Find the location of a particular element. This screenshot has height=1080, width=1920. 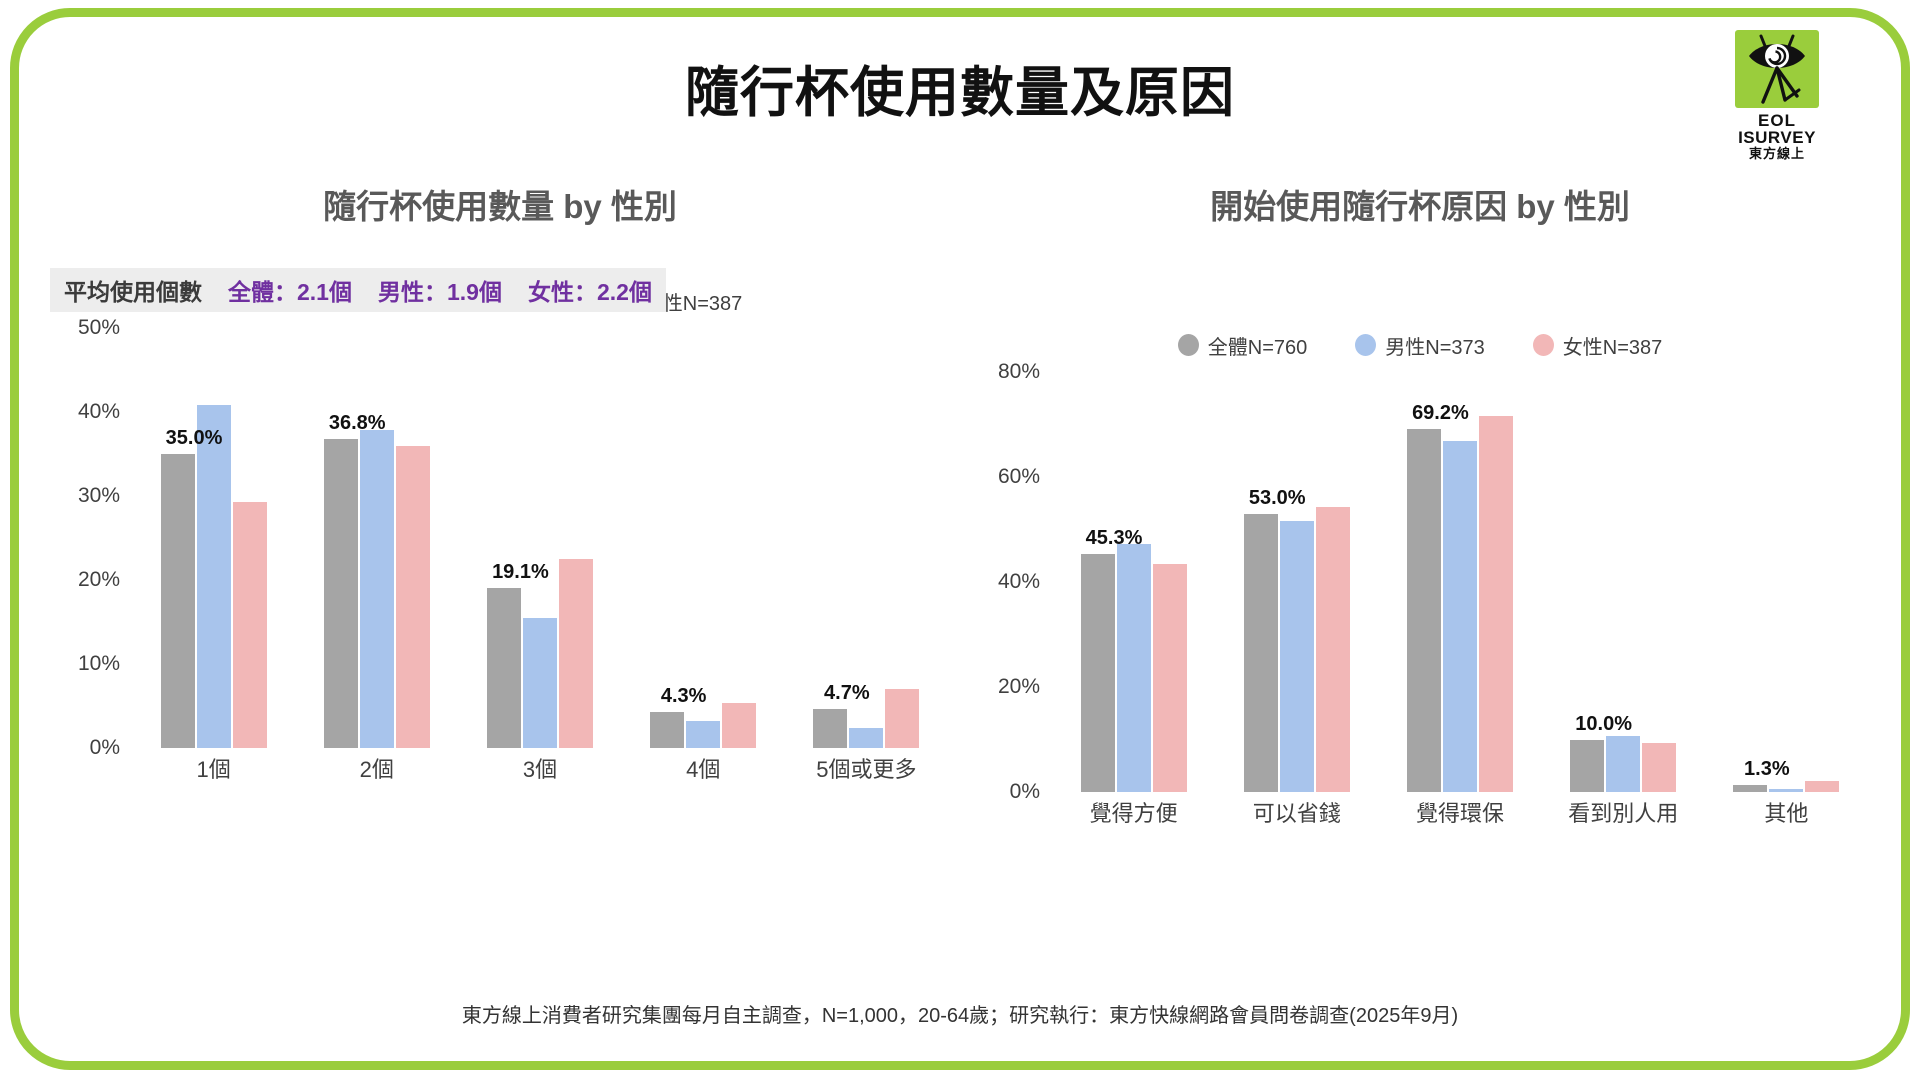

y-axis-tick: 50% is located at coordinates (98, 327).